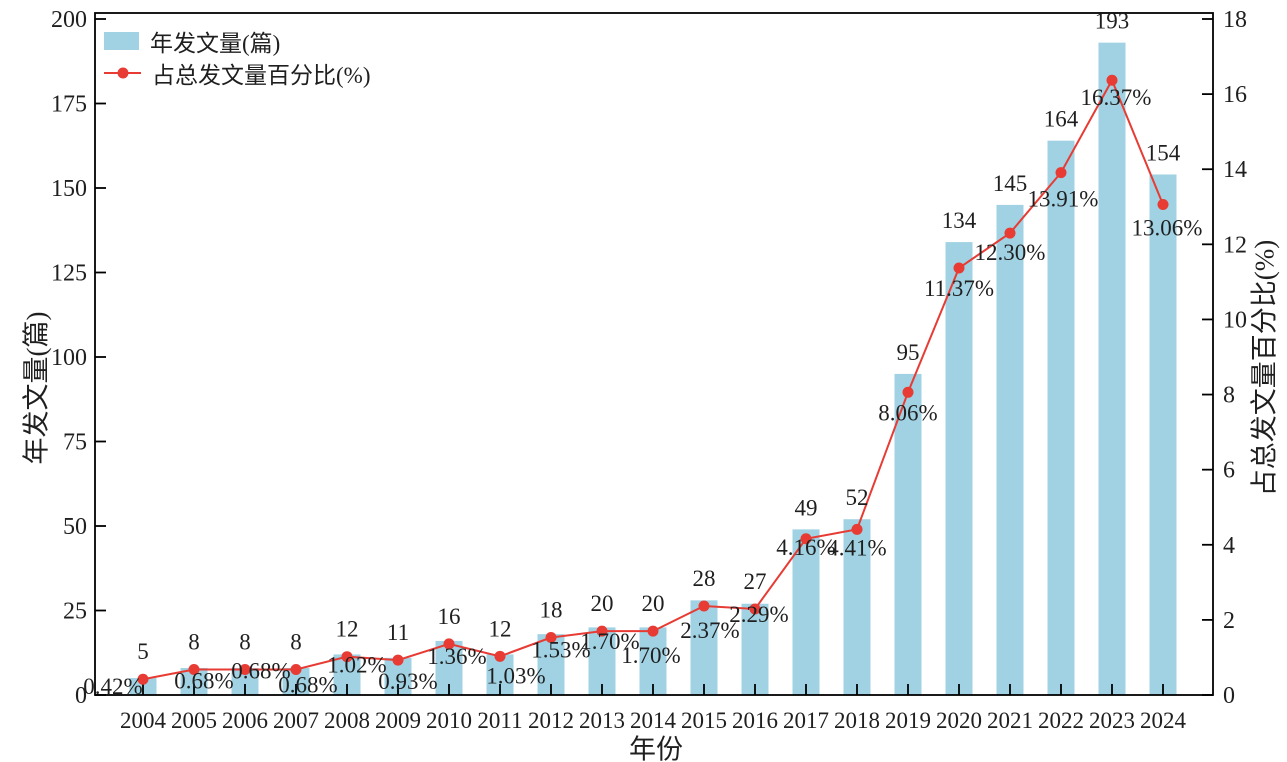  What do you see at coordinates (857, 497) in the screenshot?
I see `bar-value-label: 52` at bounding box center [857, 497].